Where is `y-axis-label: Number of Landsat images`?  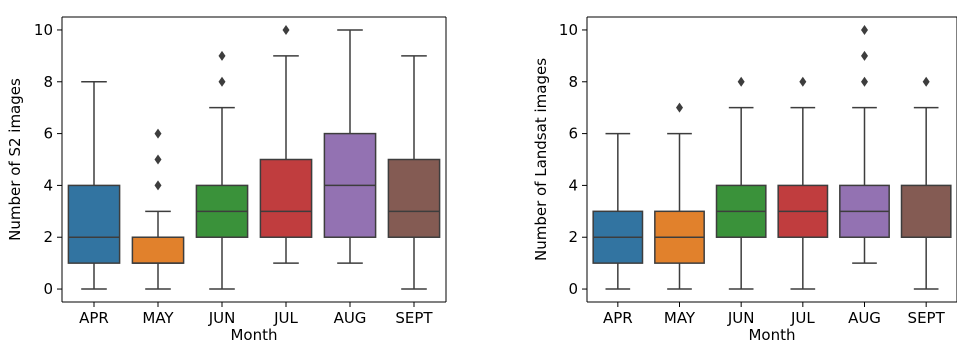
y-axis-label: Number of Landsat images is located at coordinates (541, 159).